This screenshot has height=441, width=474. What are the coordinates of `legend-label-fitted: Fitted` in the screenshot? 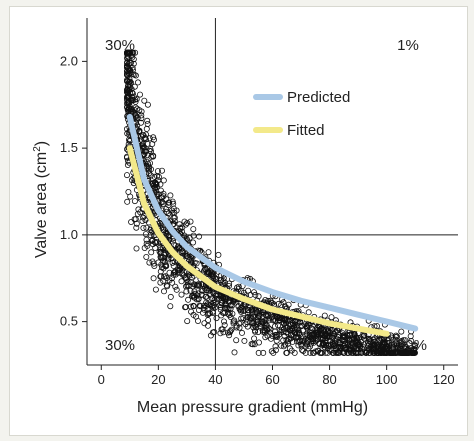 It's located at (306, 130).